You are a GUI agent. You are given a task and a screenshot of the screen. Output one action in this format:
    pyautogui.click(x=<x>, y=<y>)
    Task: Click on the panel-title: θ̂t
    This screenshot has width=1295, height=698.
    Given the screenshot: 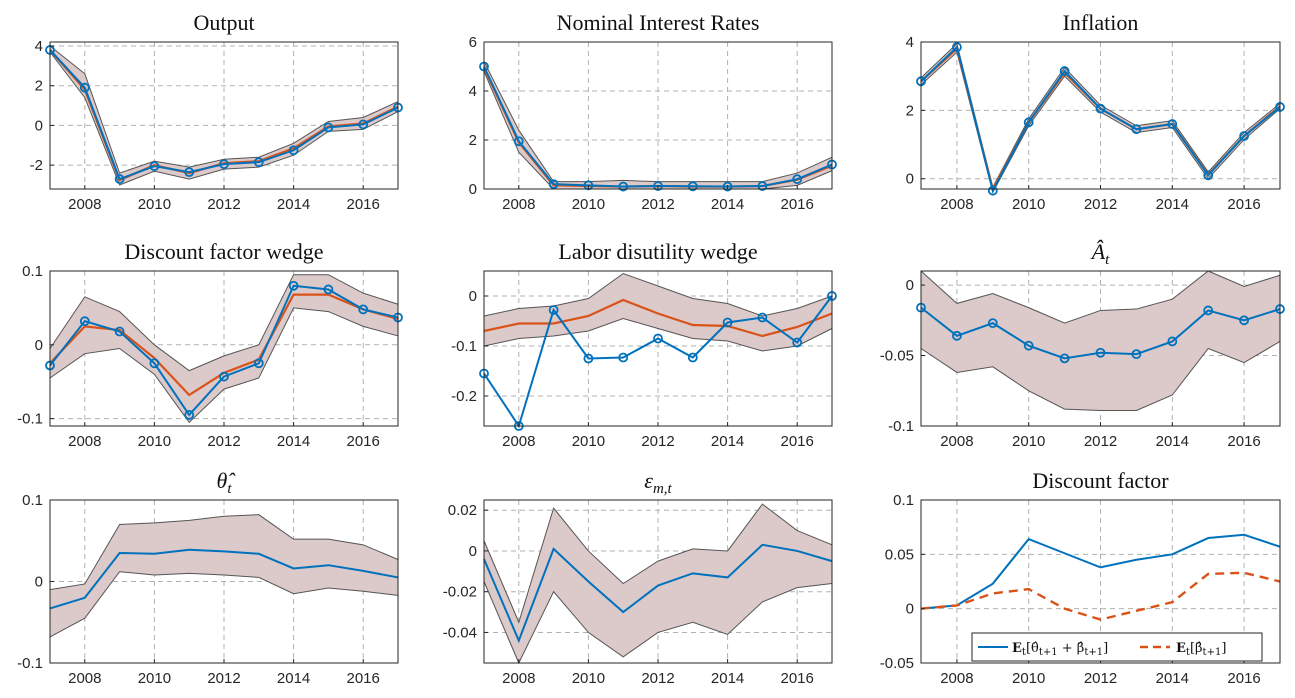 What is the action you would take?
    pyautogui.click(x=227, y=482)
    